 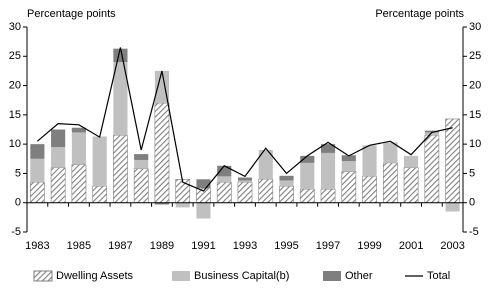 What do you see at coordinates (474, 232) in the screenshot?
I see `y2-tick-label: -5` at bounding box center [474, 232].